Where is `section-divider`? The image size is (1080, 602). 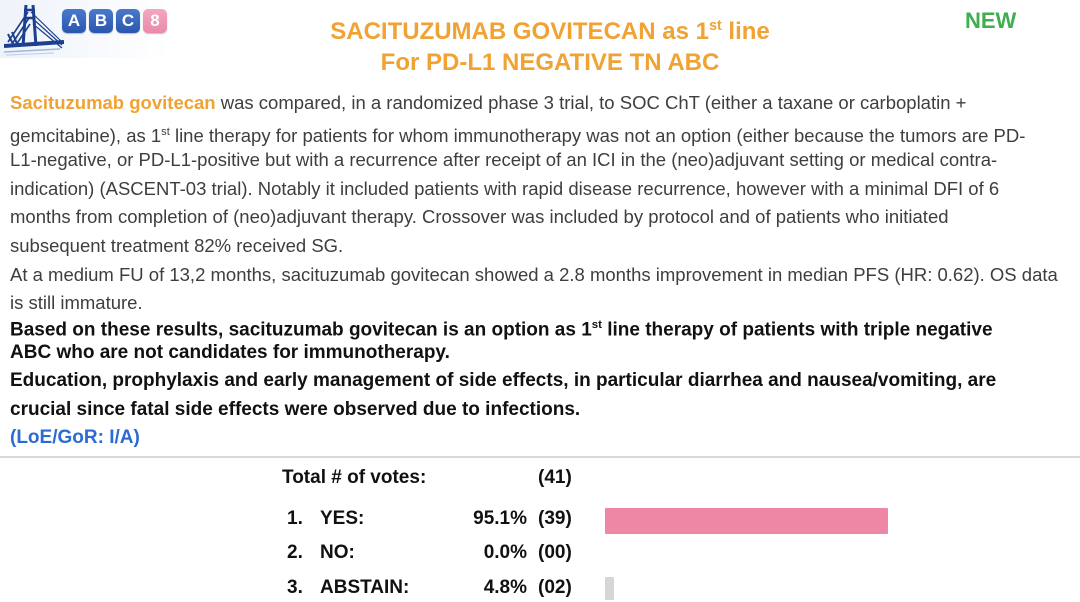 section-divider is located at coordinates (540, 457).